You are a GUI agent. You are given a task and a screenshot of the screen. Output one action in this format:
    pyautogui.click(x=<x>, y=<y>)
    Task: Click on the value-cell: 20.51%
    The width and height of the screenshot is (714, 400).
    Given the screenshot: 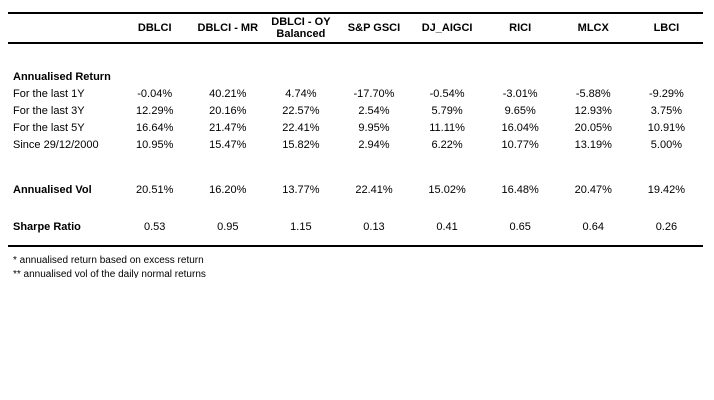 What is the action you would take?
    pyautogui.click(x=155, y=190)
    